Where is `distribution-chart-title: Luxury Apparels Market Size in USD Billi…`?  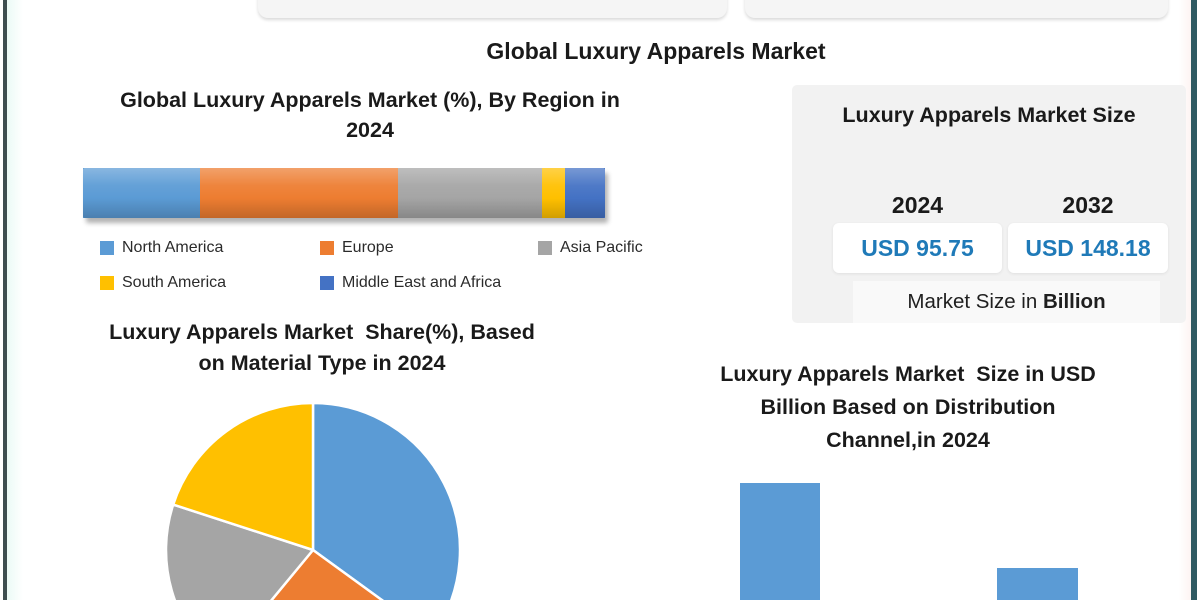
distribution-chart-title: Luxury Apparels Market Size in USD Billi… is located at coordinates (908, 407).